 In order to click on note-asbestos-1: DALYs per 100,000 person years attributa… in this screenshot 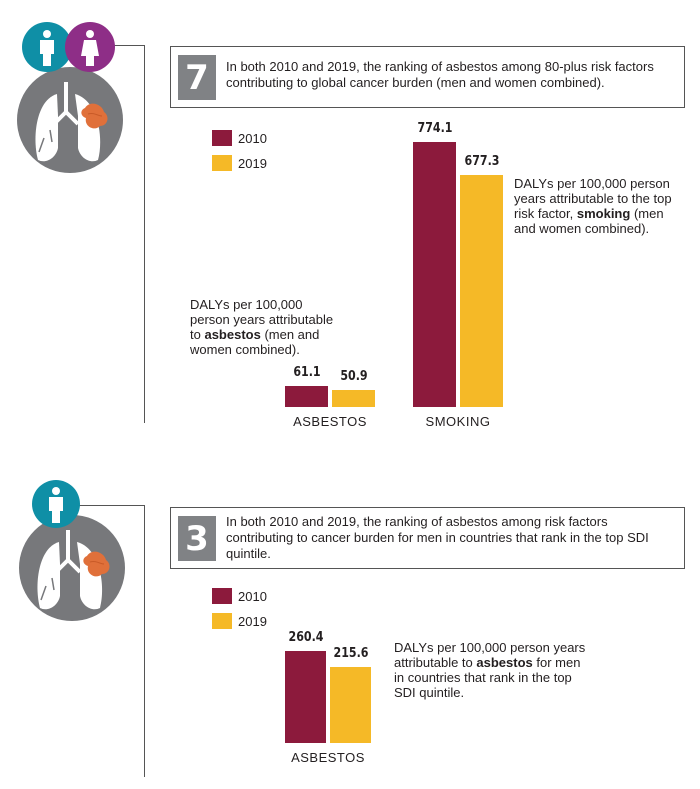, I will do `click(262, 327)`.